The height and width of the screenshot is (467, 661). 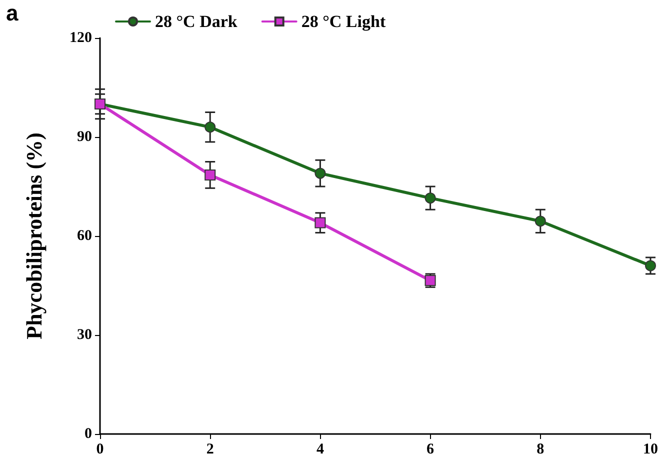 What do you see at coordinates (34, 236) in the screenshot?
I see `y-axis-title: Phycobiliproteins (%)` at bounding box center [34, 236].